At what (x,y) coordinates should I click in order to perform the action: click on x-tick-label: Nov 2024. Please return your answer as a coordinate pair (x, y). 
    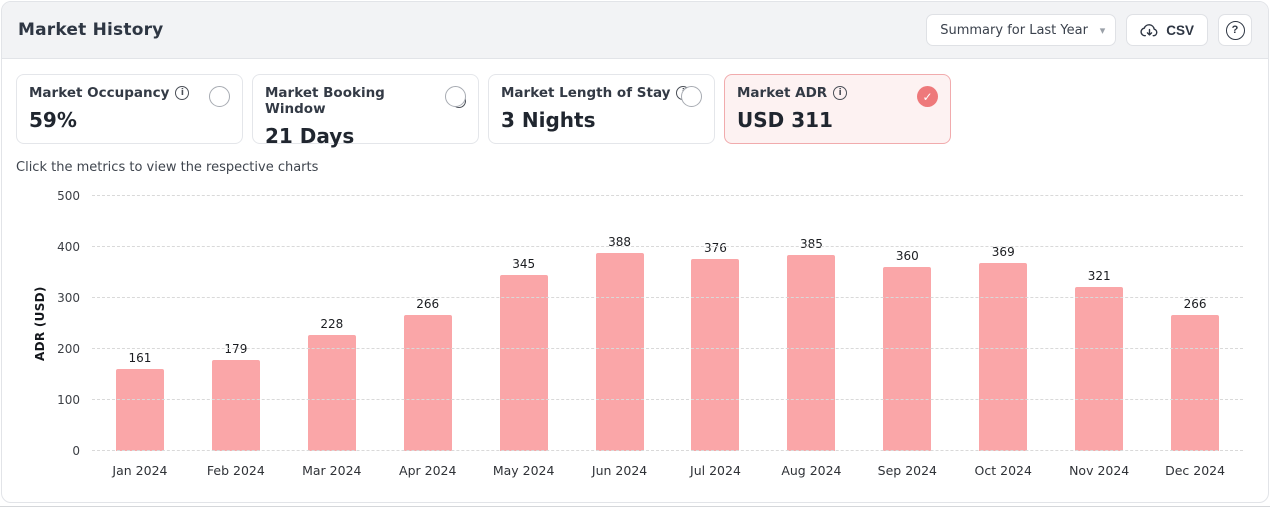
    Looking at the image, I should click on (1099, 470).